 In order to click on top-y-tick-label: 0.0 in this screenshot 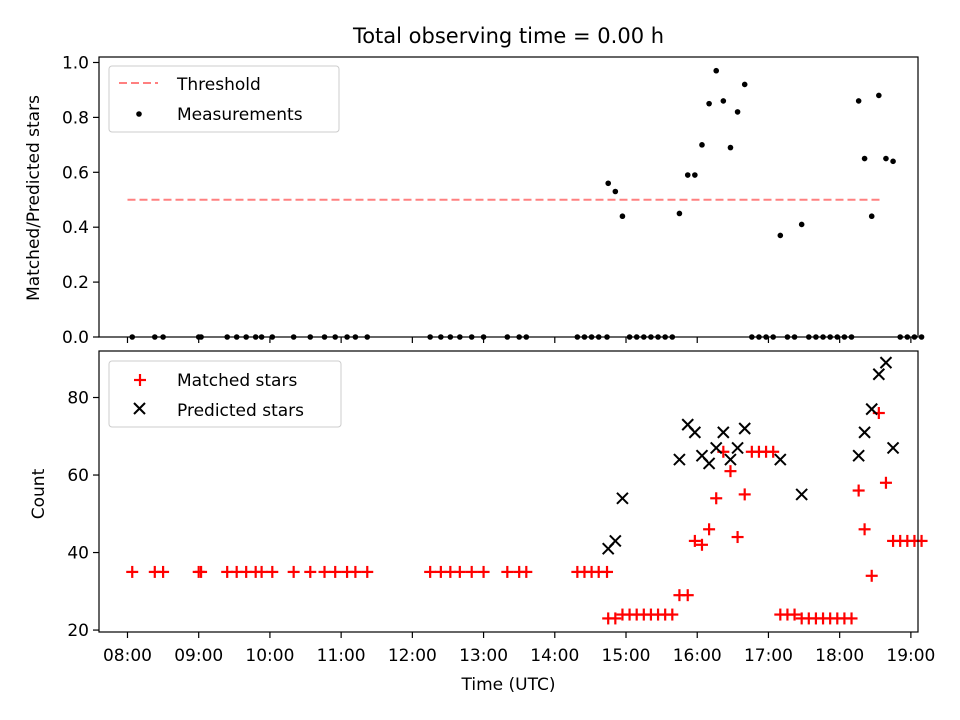, I will do `click(75, 338)`.